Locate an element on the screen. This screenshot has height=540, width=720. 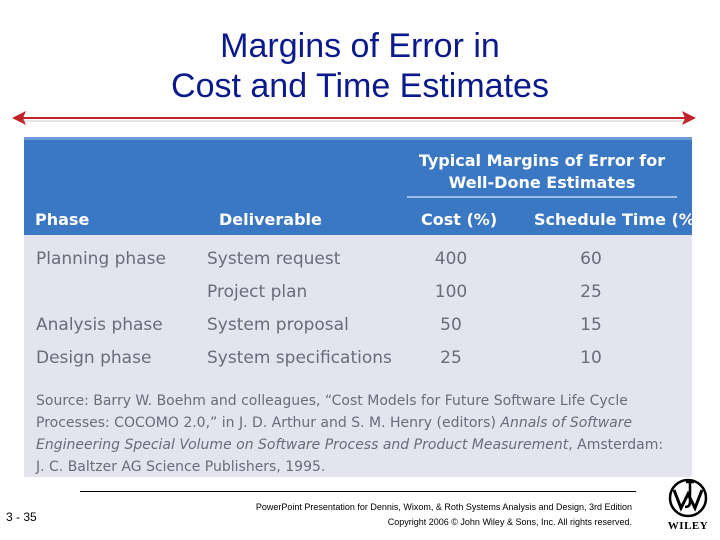
table-cell-deliverable: Project plan is located at coordinates (257, 292).